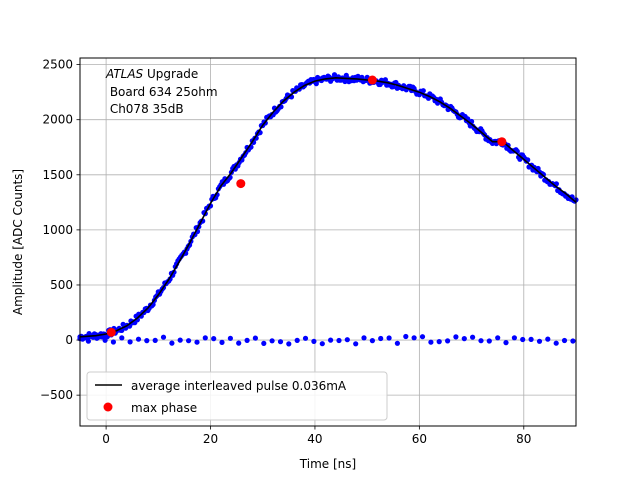  I want to click on legend-label-average-pulse: average interleaved pulse 0.036mA, so click(239, 386).